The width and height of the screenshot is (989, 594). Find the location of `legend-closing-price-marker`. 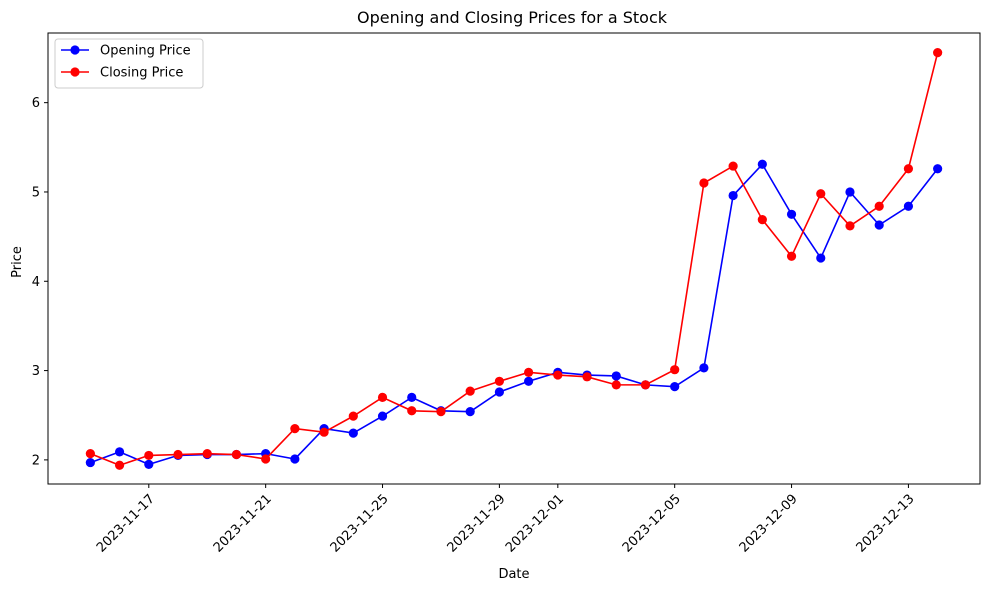

legend-closing-price-marker is located at coordinates (75, 72).